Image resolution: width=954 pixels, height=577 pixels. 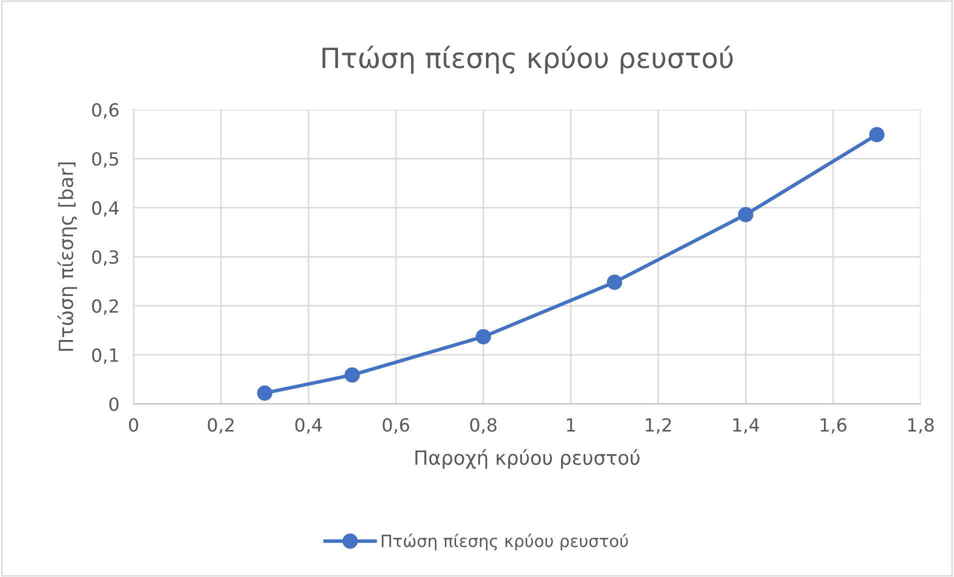 I want to click on y-tick-label: 0,1, so click(x=105, y=356).